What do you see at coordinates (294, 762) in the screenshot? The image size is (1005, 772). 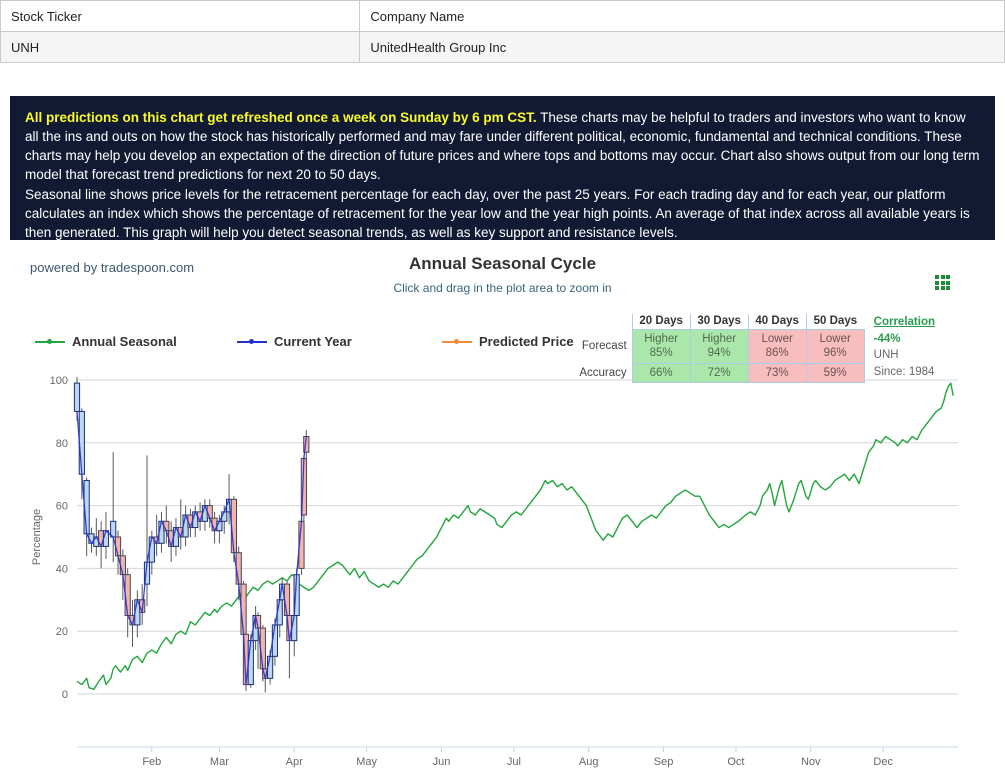 I see `svg-text: Apr` at bounding box center [294, 762].